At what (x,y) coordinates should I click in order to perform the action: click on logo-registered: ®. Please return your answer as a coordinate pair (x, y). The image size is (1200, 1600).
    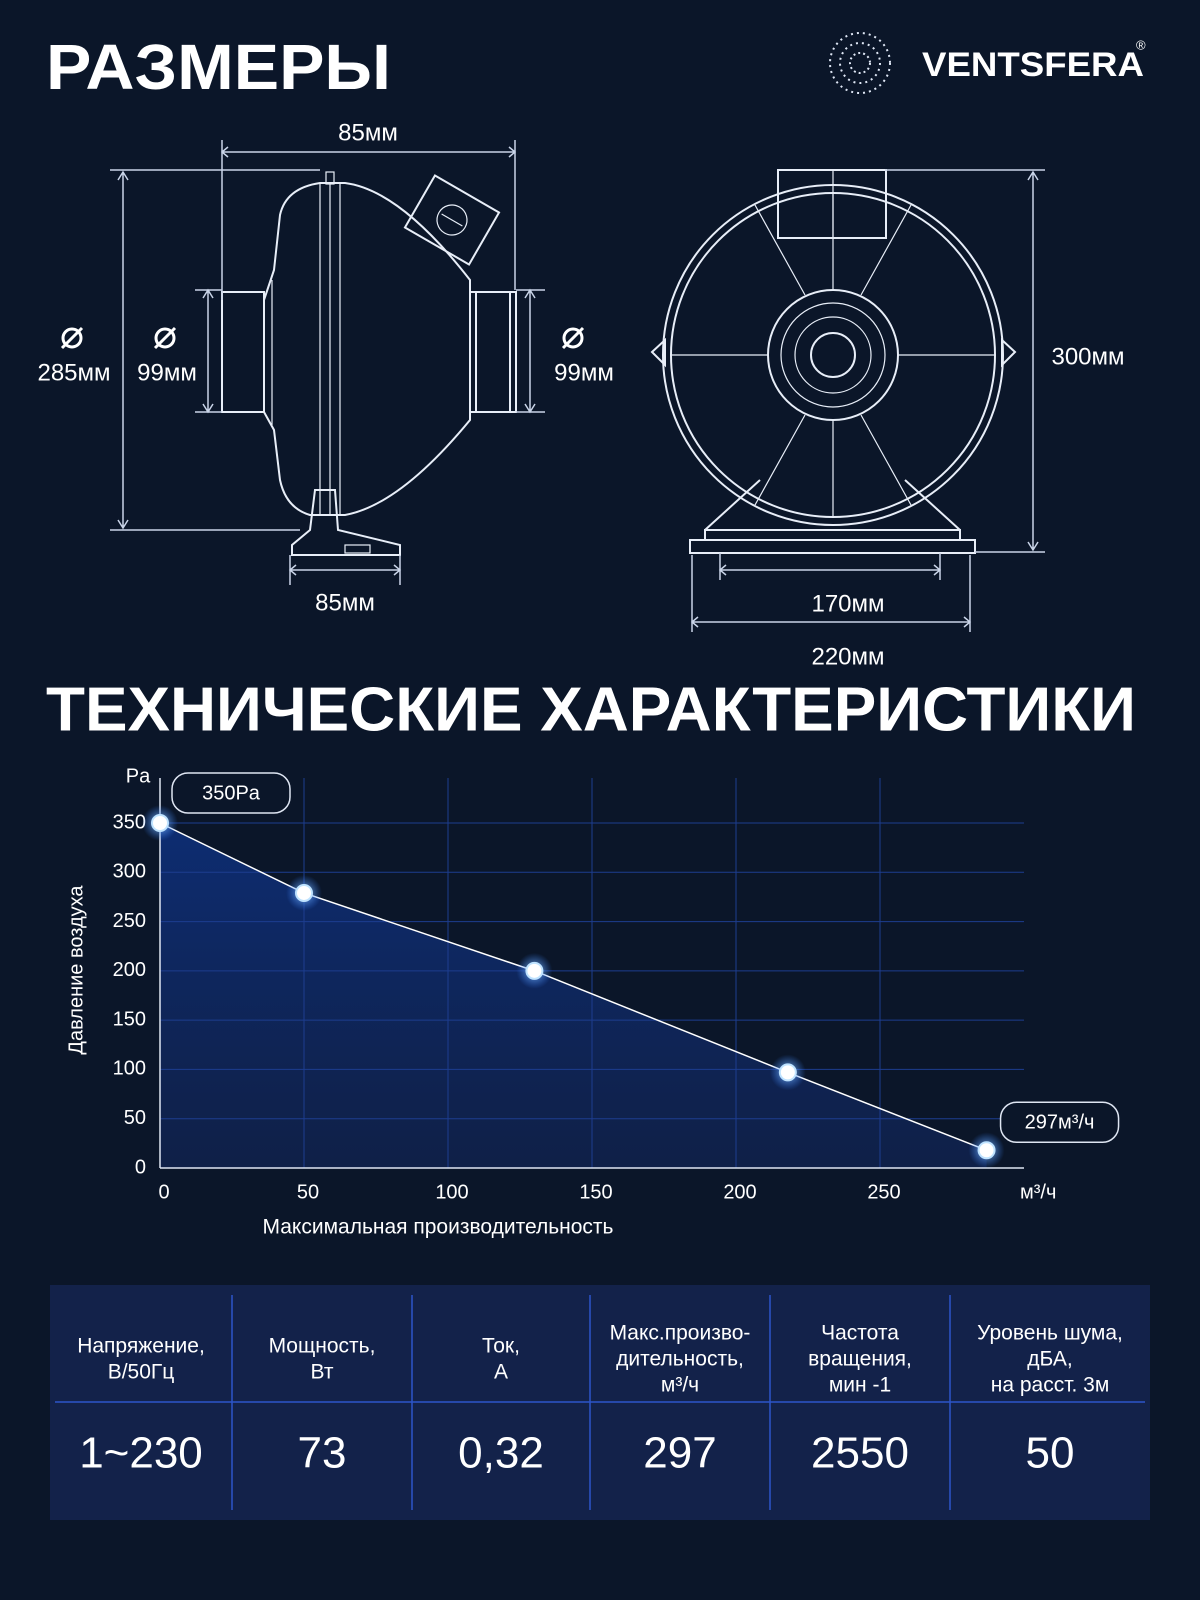
    Looking at the image, I should click on (1141, 44).